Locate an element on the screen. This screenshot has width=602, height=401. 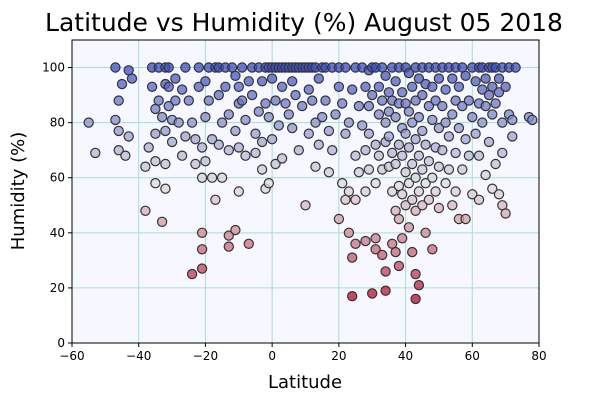
x-tick-label: −20 is located at coordinates (205, 356).